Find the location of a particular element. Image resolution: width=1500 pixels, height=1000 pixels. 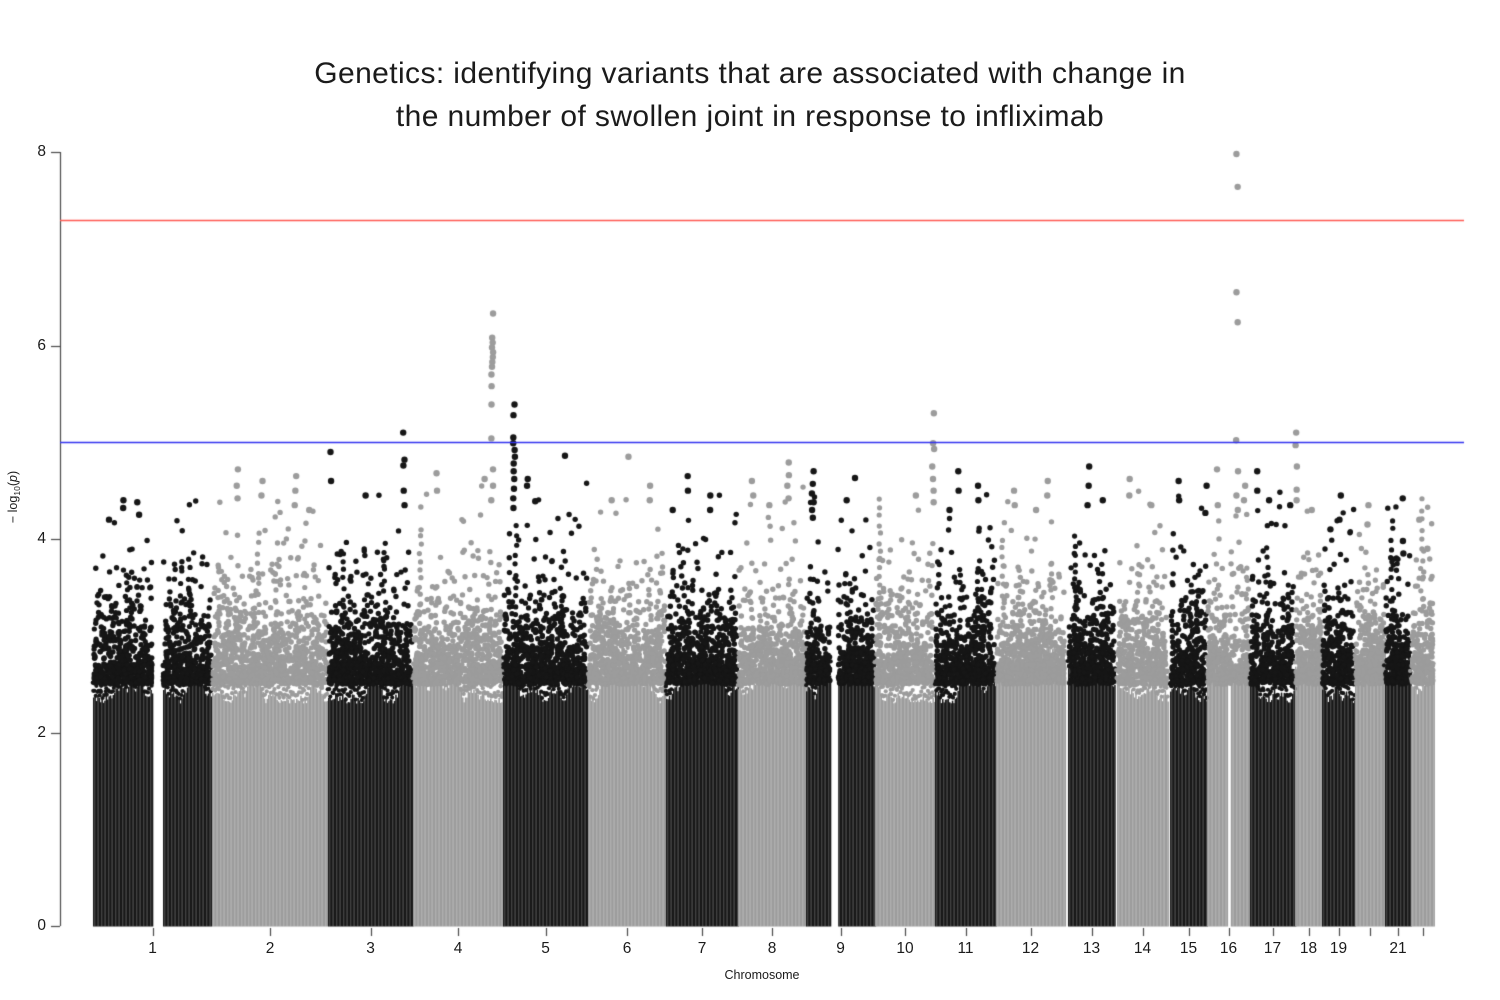

y-tick-label: 0 is located at coordinates (41, 925).